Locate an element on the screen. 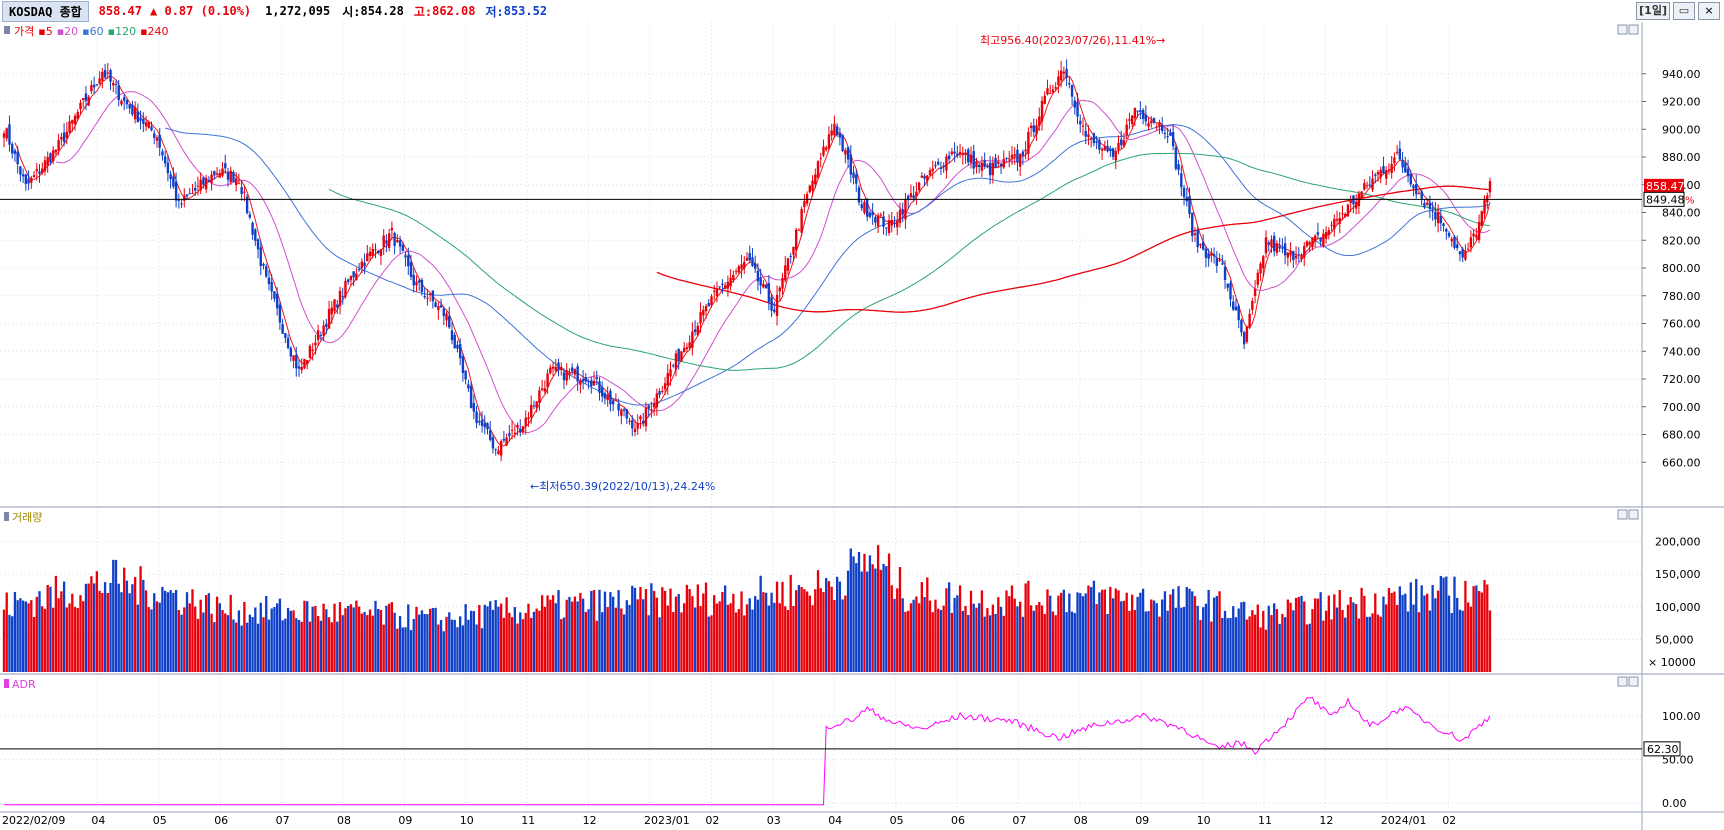 The image size is (1724, 830). symbol-name: KOSDAQ 종합 is located at coordinates (45, 11).